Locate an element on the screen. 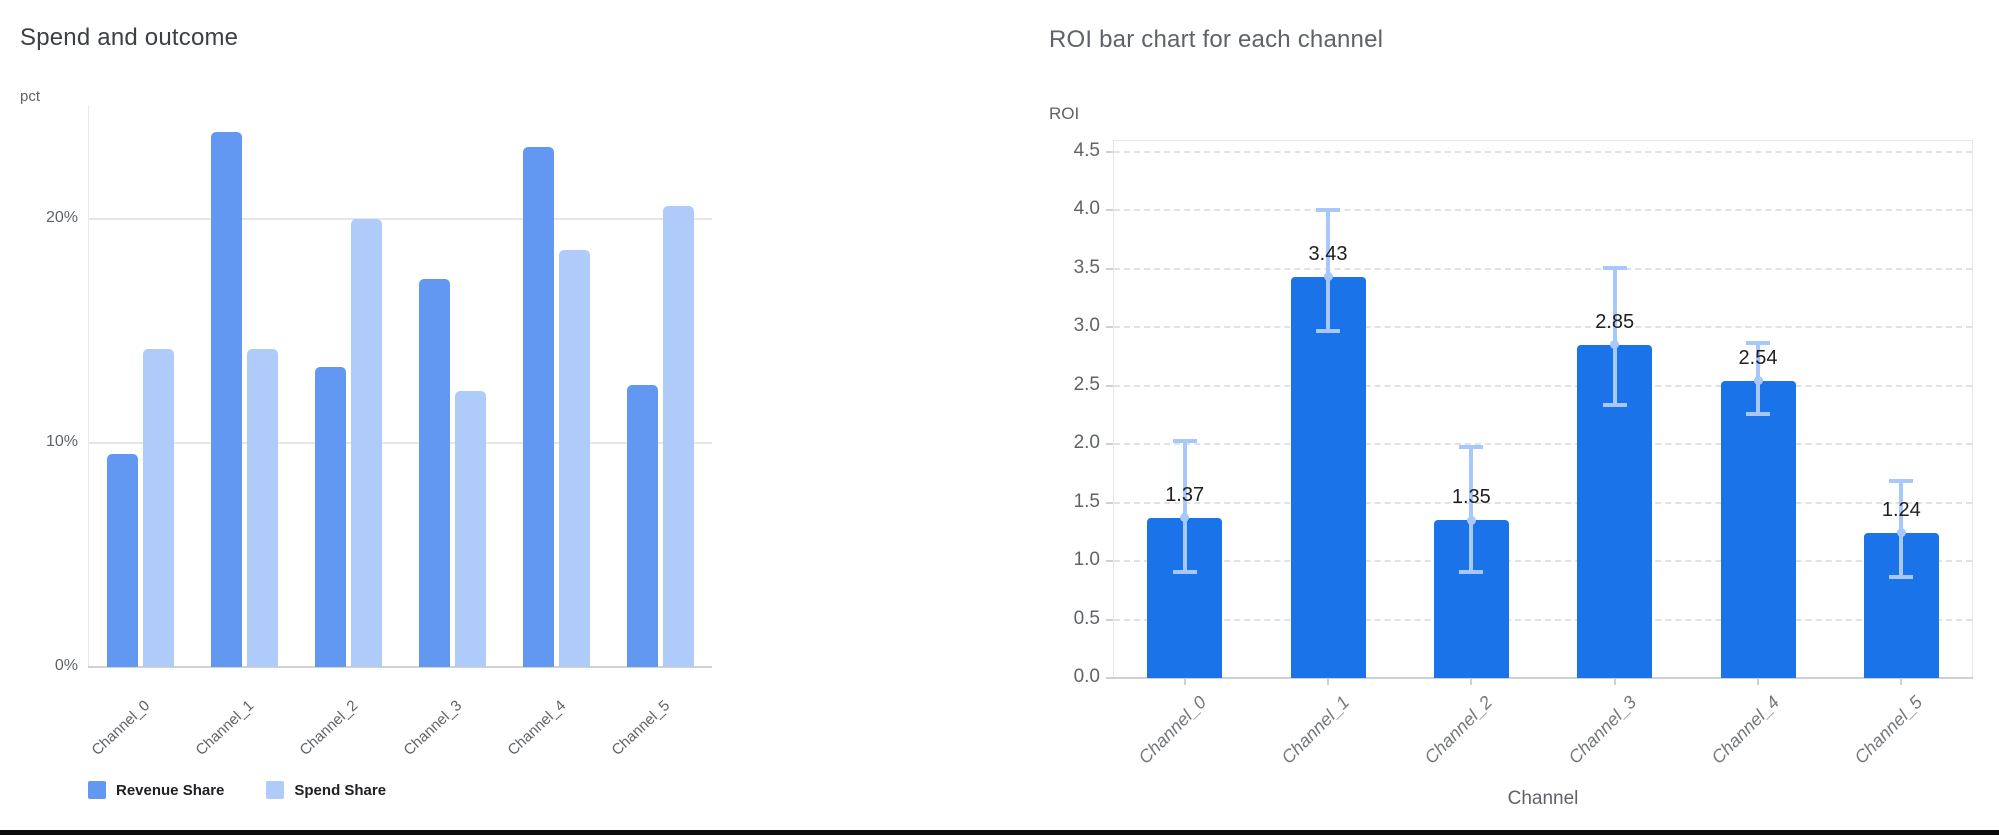 The height and width of the screenshot is (838, 1999). y-tick-label: 10% is located at coordinates (61, 441).